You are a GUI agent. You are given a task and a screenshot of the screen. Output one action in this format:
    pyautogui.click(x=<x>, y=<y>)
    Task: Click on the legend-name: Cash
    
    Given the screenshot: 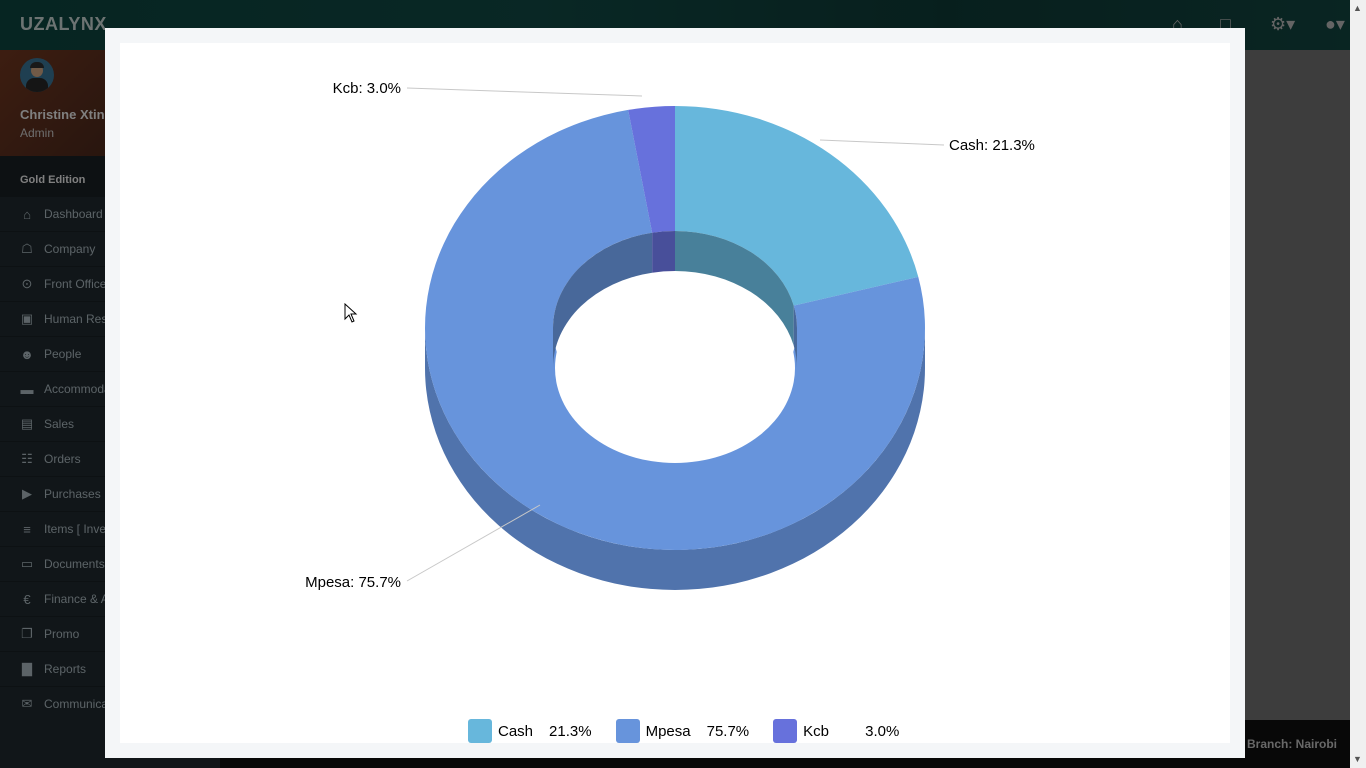 What is the action you would take?
    pyautogui.click(x=516, y=731)
    